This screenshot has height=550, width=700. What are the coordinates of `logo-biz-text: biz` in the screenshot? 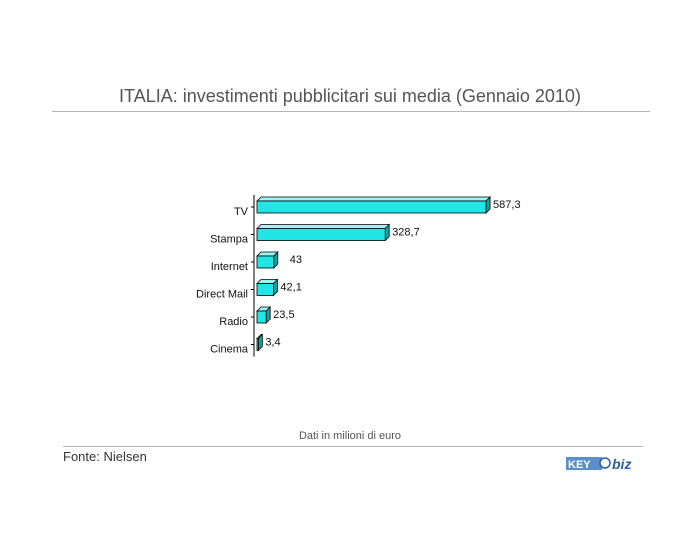 It's located at (621, 464).